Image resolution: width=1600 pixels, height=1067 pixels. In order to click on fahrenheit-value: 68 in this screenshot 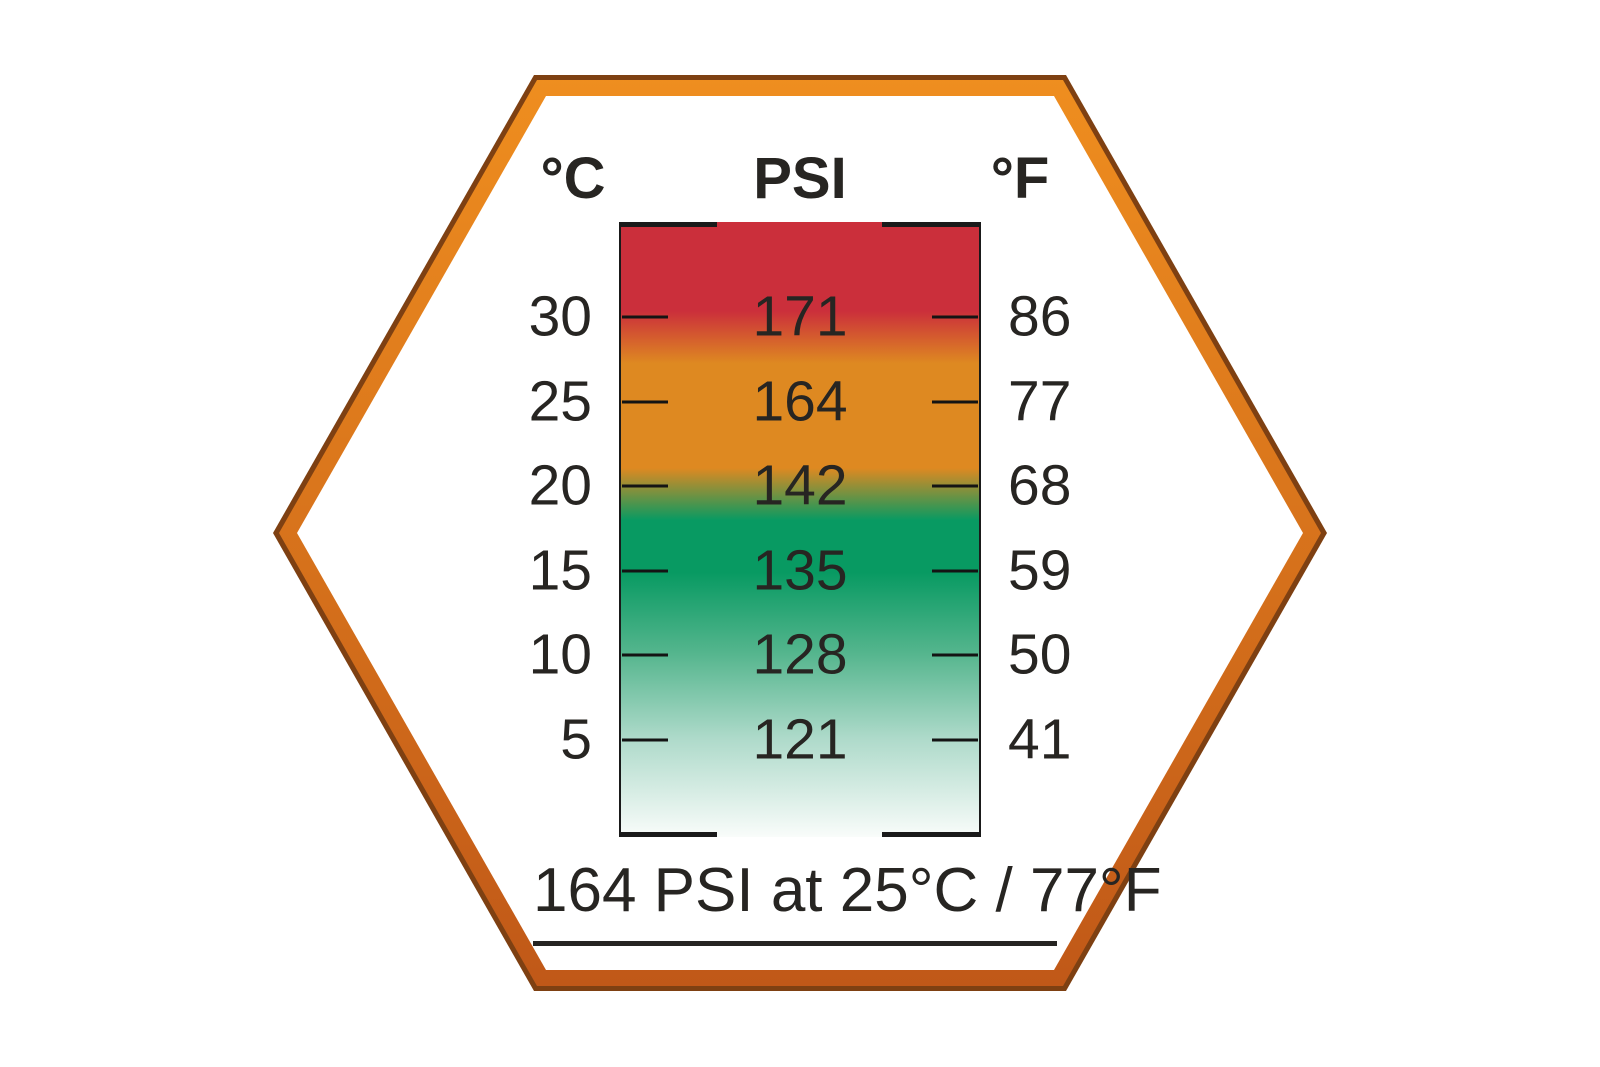, I will do `click(1040, 485)`.